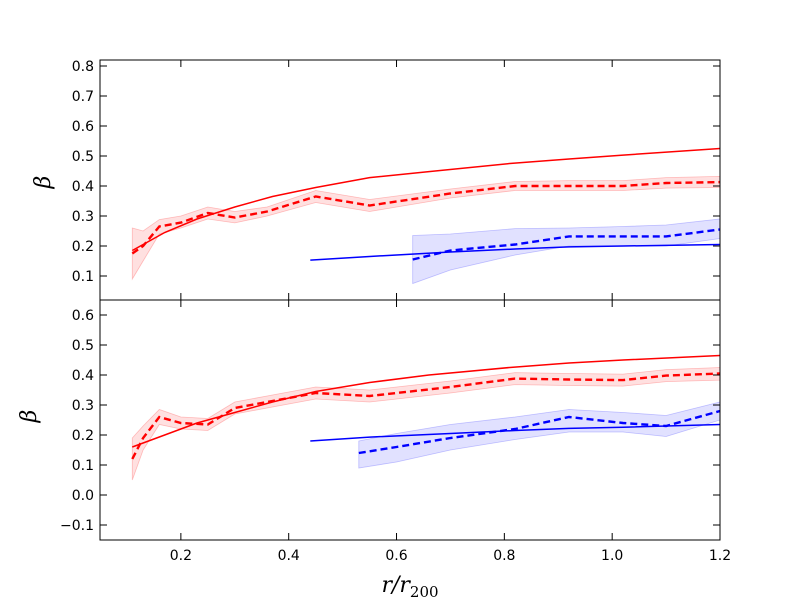  What do you see at coordinates (504, 556) in the screenshot?
I see `x-tick-label: 0.8` at bounding box center [504, 556].